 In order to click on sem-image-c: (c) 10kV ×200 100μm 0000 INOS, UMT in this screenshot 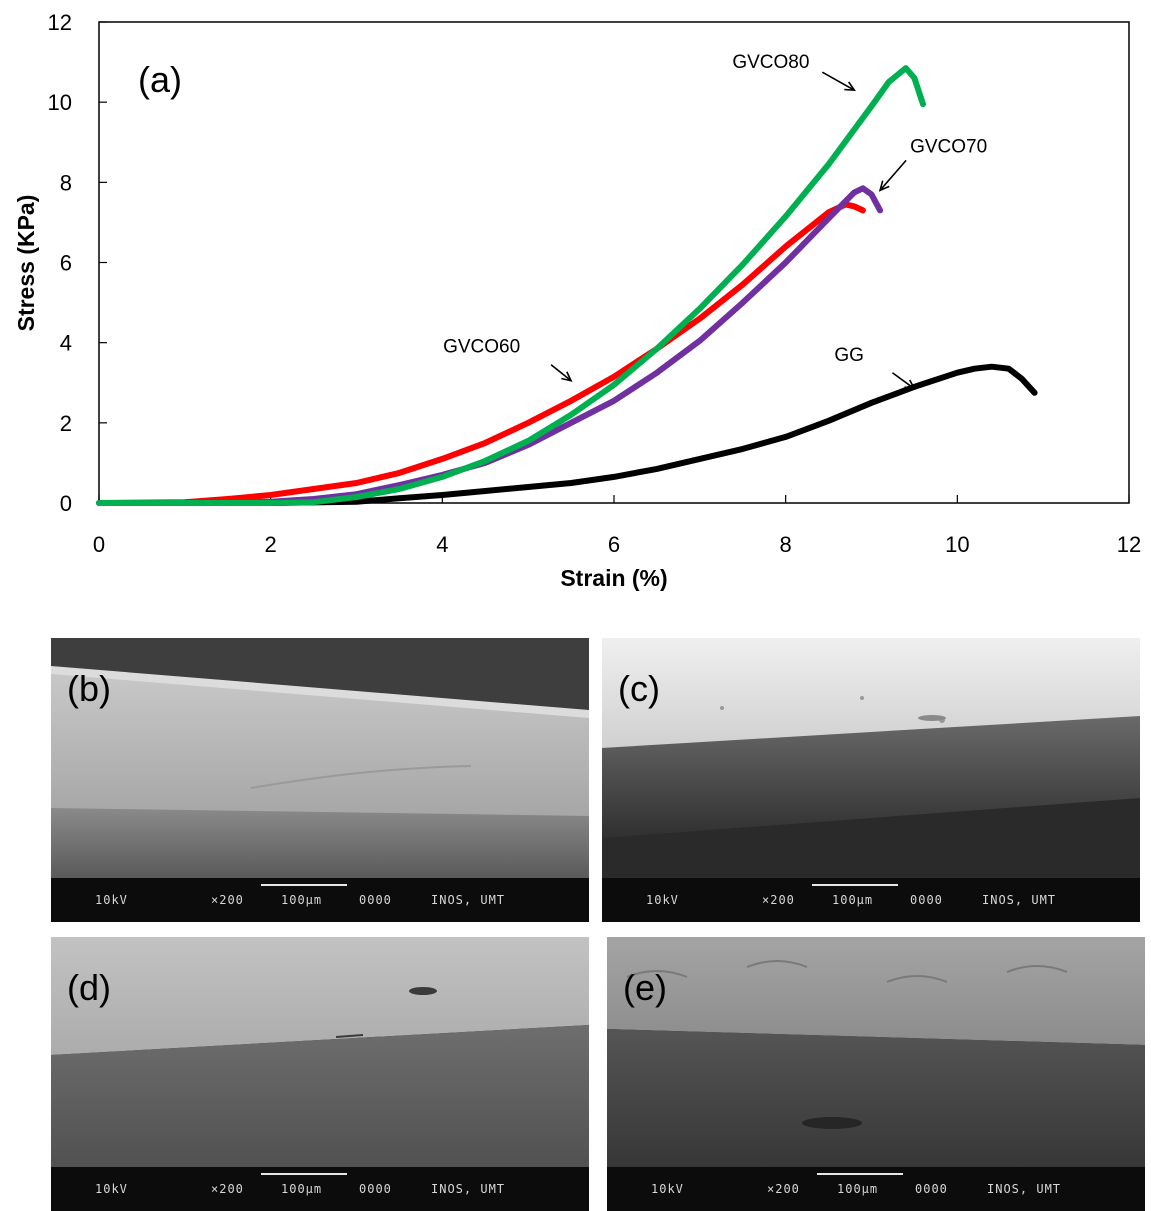, I will do `click(871, 780)`.